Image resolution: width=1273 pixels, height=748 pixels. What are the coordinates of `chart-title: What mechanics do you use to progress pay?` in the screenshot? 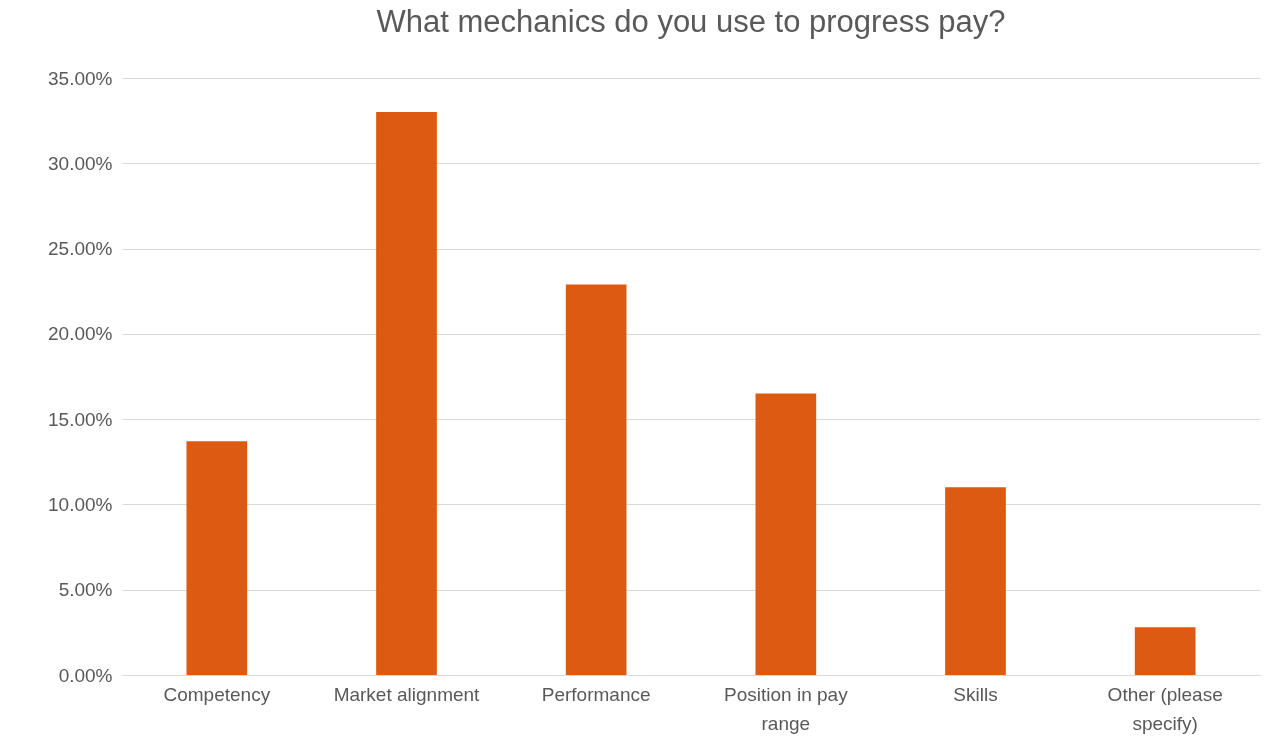 It's located at (691, 21).